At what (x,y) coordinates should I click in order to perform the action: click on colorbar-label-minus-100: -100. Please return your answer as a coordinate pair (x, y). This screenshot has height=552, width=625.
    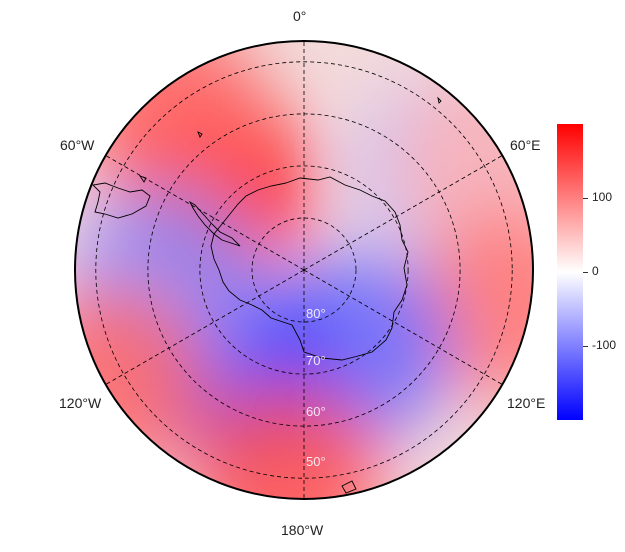
    Looking at the image, I should click on (604, 345).